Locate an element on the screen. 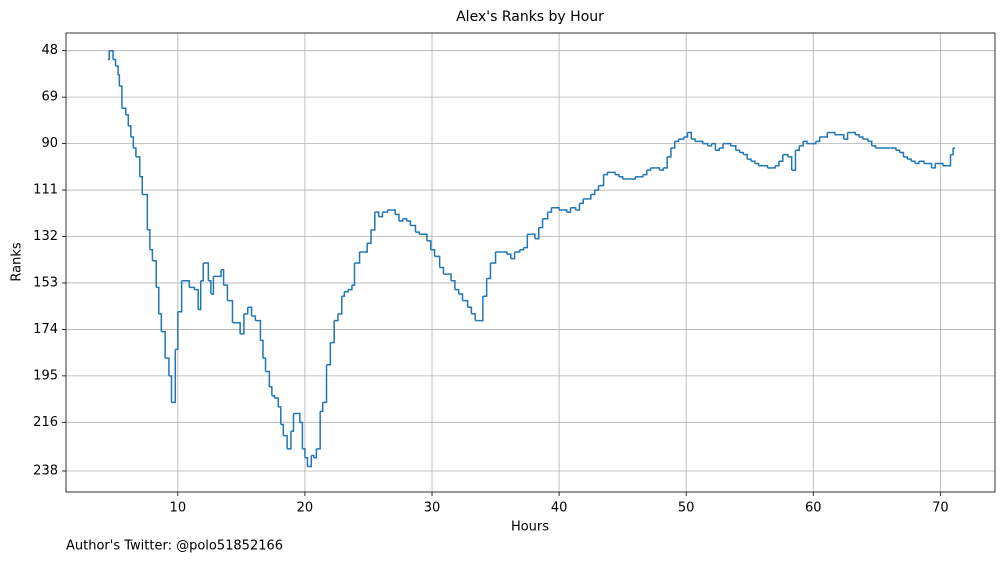 This screenshot has height=562, width=1005. y-tick-label: 174 is located at coordinates (45, 329).